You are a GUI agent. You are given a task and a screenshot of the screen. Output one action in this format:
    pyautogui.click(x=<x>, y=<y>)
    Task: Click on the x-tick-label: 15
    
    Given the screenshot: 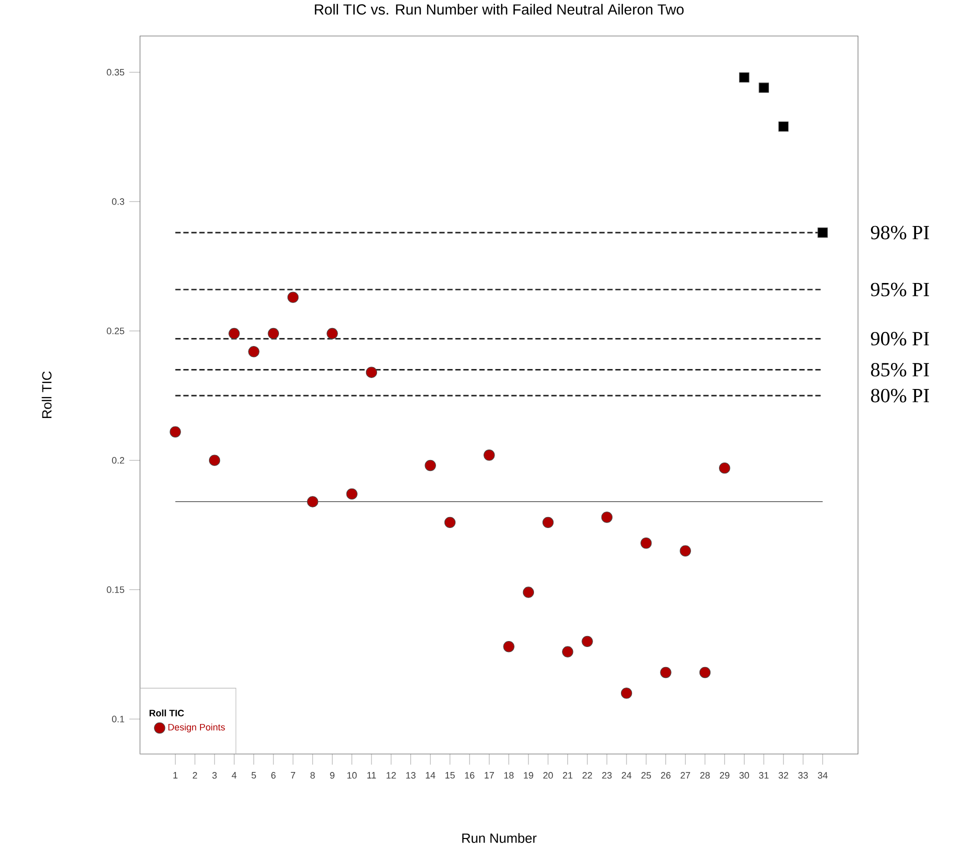 What is the action you would take?
    pyautogui.click(x=450, y=775)
    